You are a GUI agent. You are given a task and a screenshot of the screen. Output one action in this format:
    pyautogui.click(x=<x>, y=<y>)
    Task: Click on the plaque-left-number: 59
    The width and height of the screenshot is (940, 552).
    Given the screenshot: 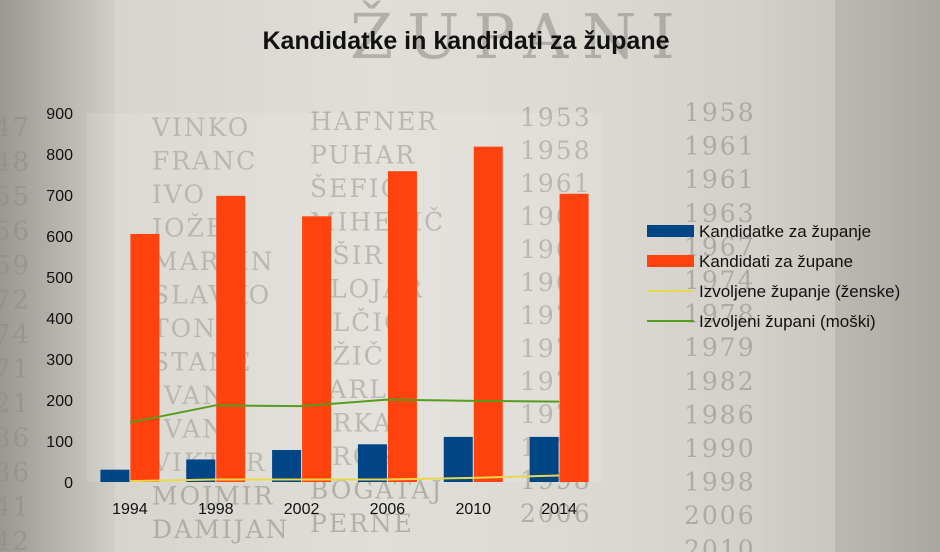 What is the action you would take?
    pyautogui.click(x=15, y=266)
    